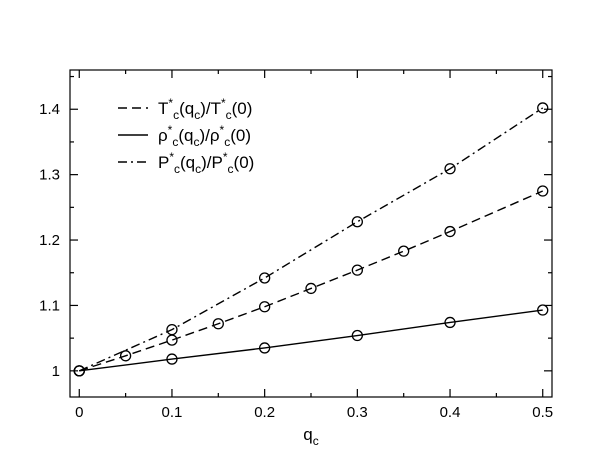  What do you see at coordinates (264, 412) in the screenshot?
I see `x-tick-label: 0.2` at bounding box center [264, 412].